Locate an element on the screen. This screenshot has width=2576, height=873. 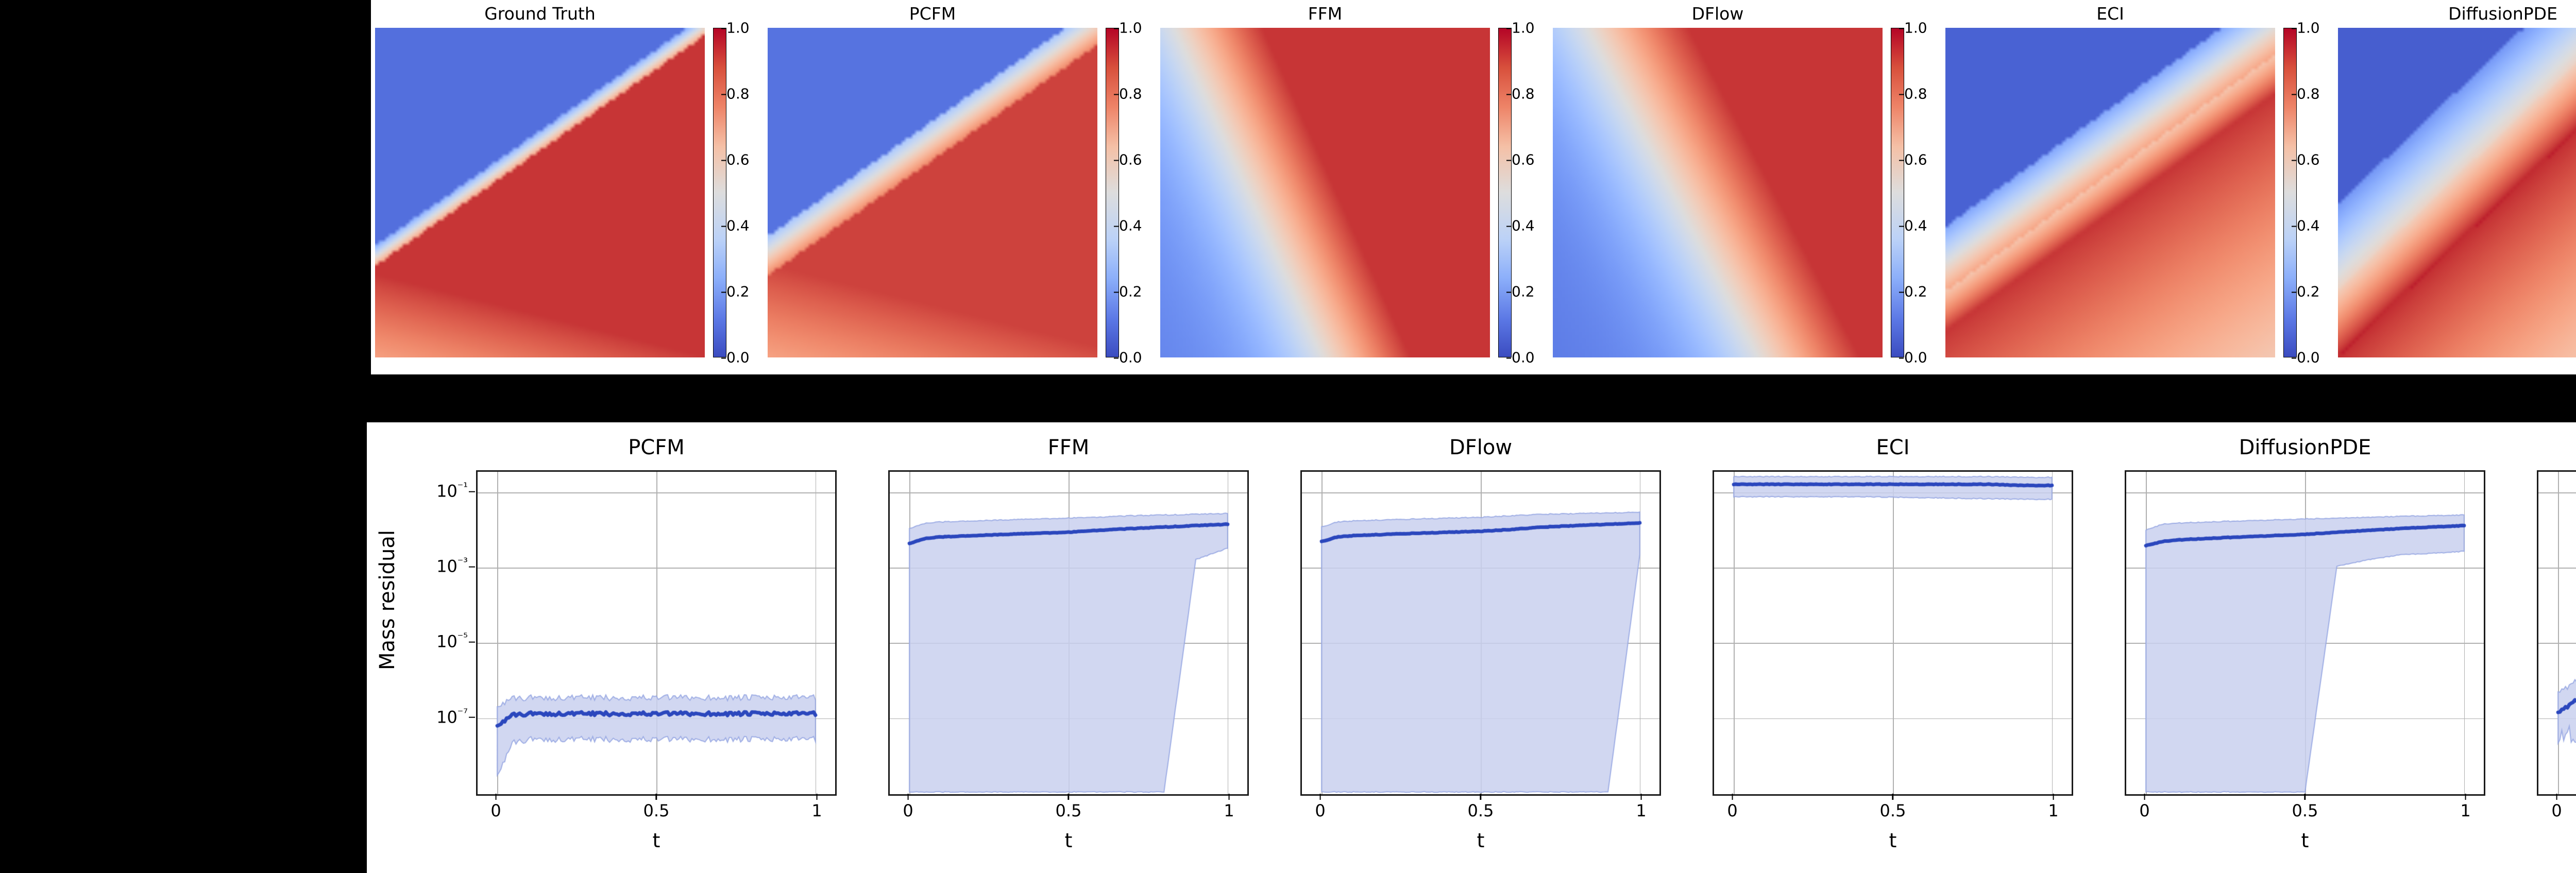
colorbar-eci: 1.0 0.8 0.6 0.4 0.2 0.0 is located at coordinates (2314, 193).